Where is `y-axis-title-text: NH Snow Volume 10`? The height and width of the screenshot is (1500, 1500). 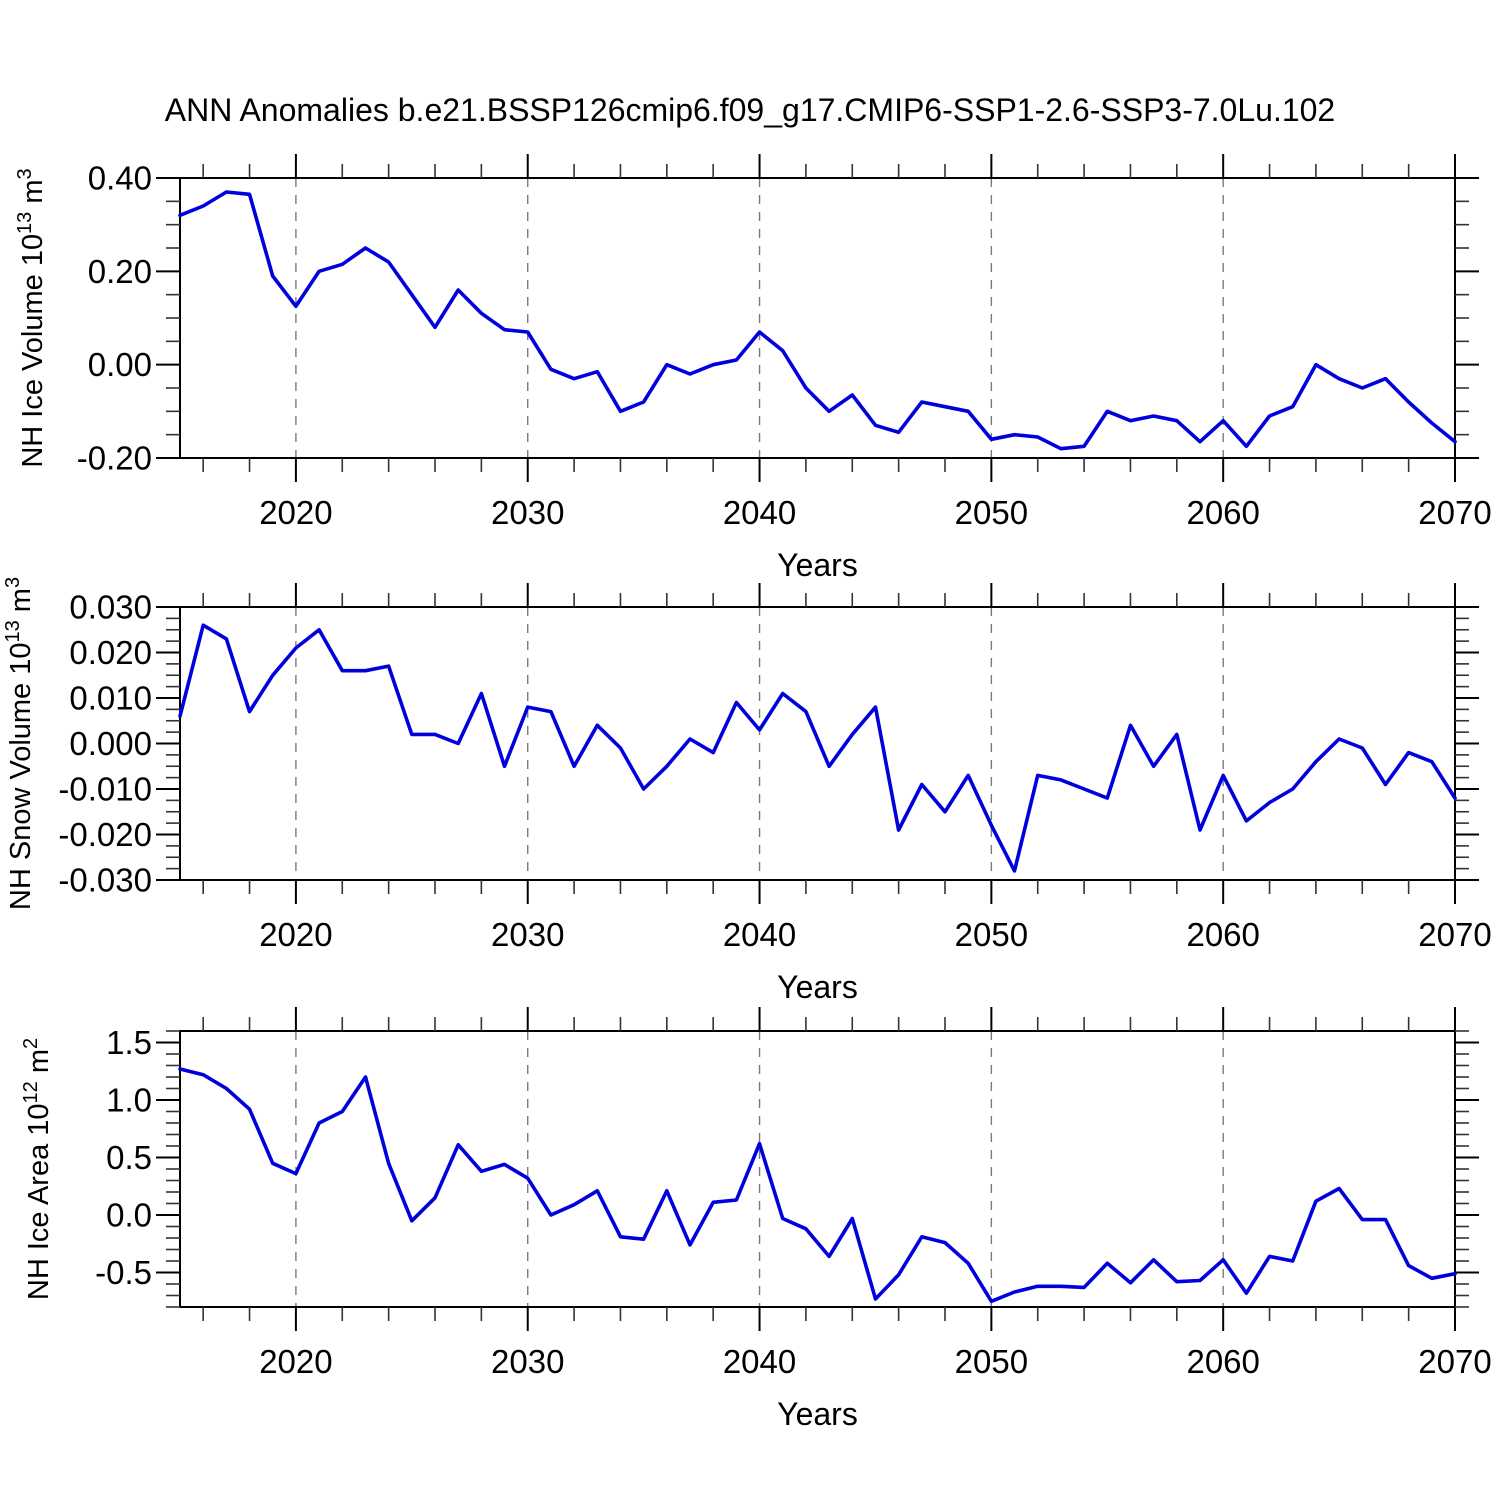 y-axis-title-text: NH Snow Volume 10 is located at coordinates (21, 777).